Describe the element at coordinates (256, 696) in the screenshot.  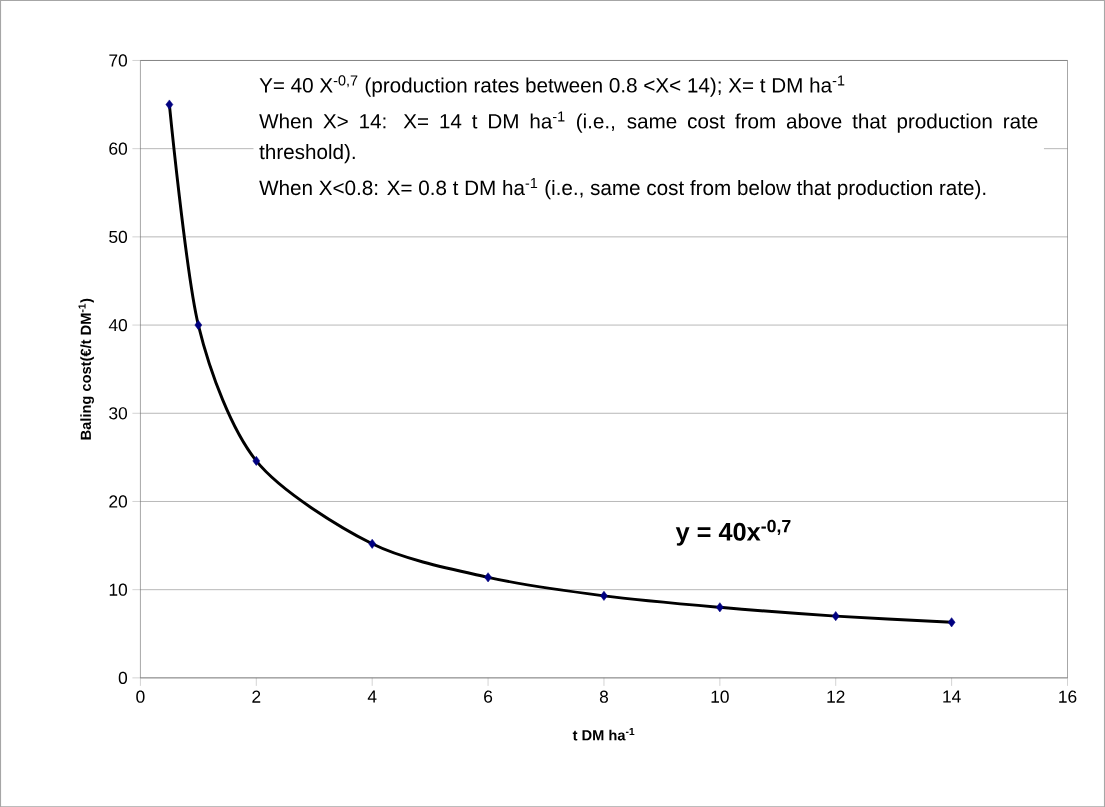
I see `x-tick-label: 2` at that location.